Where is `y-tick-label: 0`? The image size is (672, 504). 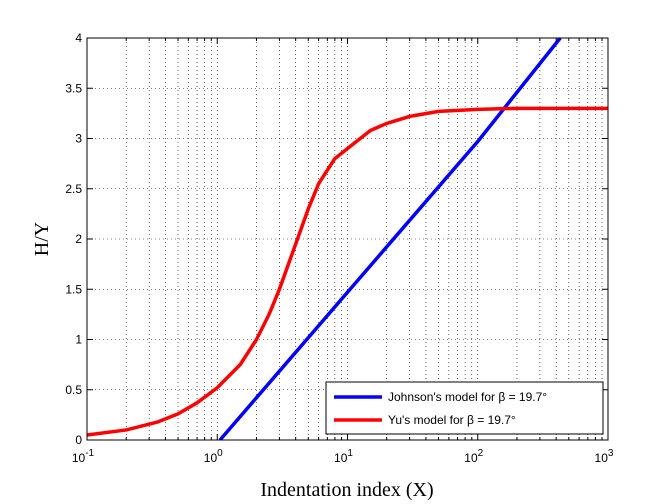 y-tick-label: 0 is located at coordinates (78, 440).